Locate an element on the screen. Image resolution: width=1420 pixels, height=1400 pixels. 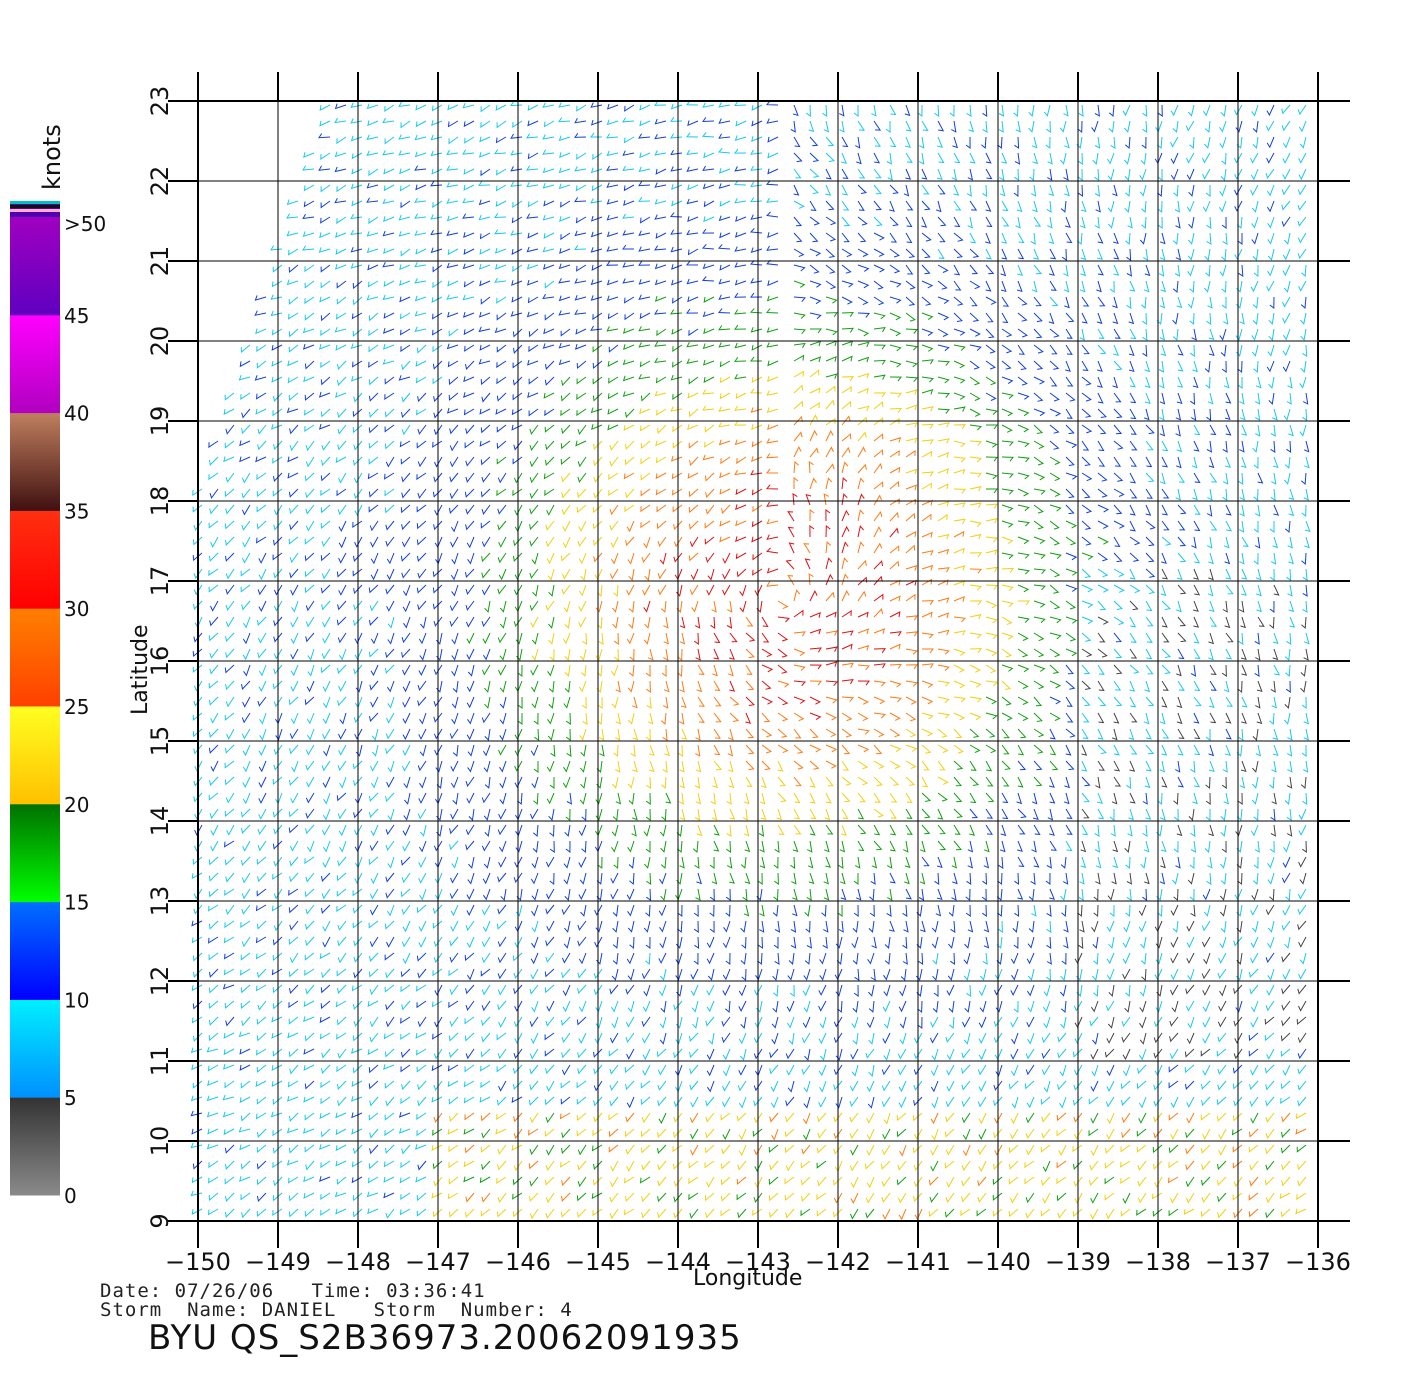
y-tick-label: 17 is located at coordinates (160, 581).